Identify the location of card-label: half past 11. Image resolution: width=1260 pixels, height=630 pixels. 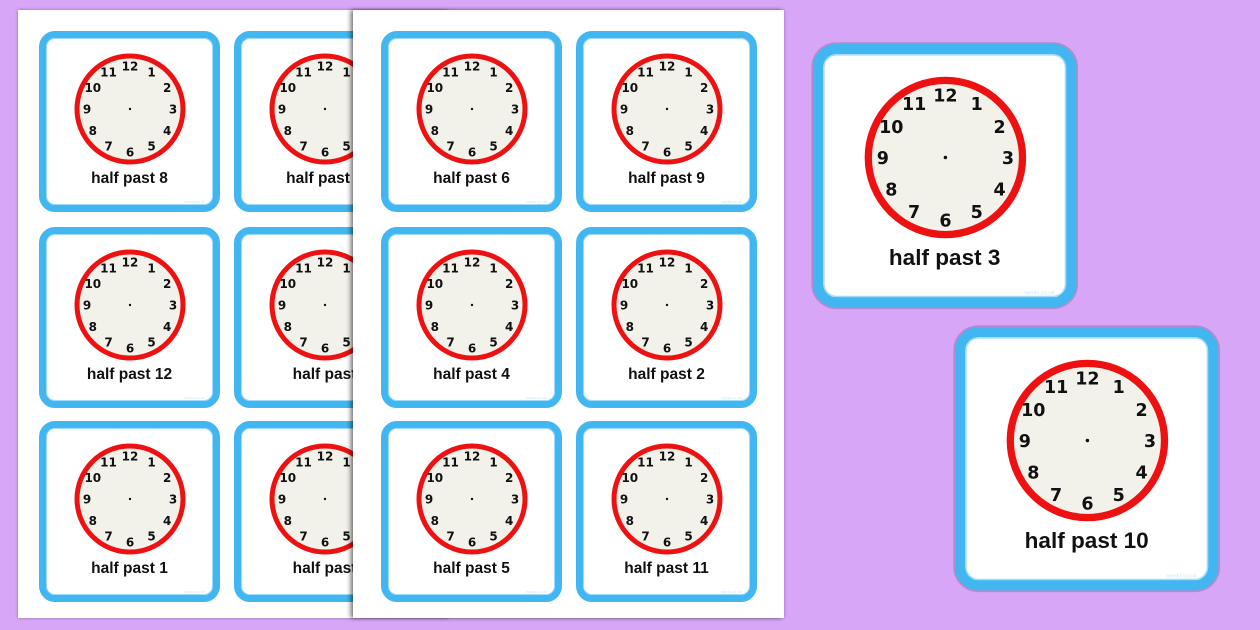
(666, 568).